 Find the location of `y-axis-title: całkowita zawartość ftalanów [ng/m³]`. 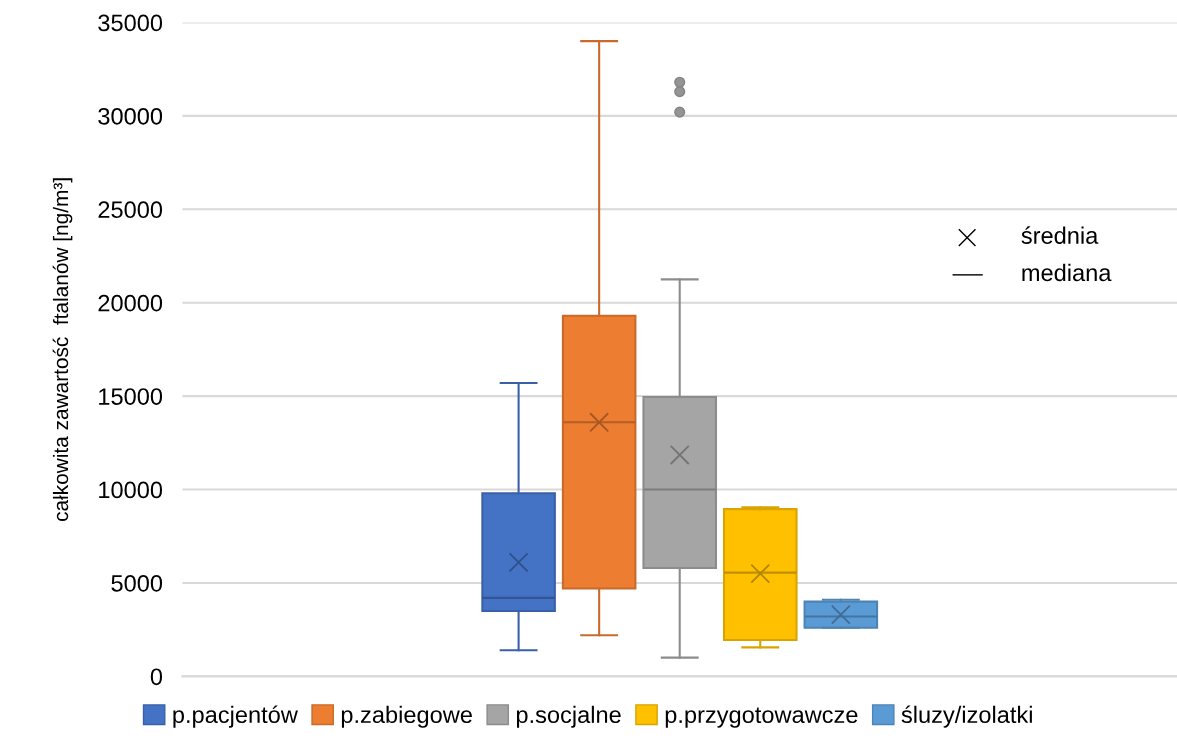

y-axis-title: całkowita zawartość ftalanów [ng/m³] is located at coordinates (62, 350).